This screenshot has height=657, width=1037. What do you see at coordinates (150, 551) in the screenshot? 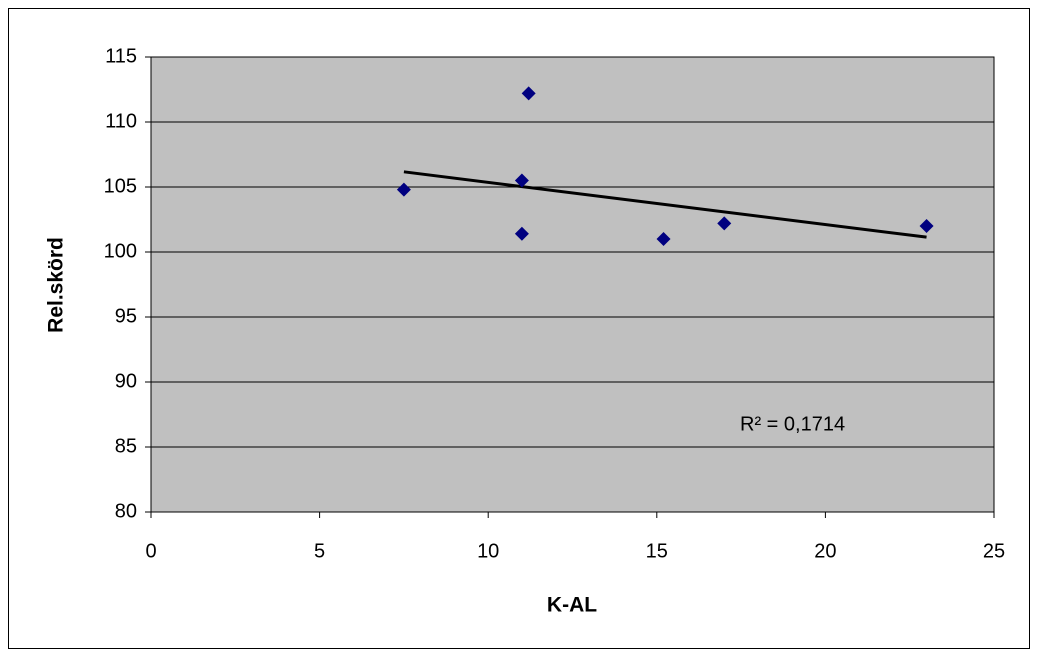
I see `x-tick-label: 0` at bounding box center [150, 551].